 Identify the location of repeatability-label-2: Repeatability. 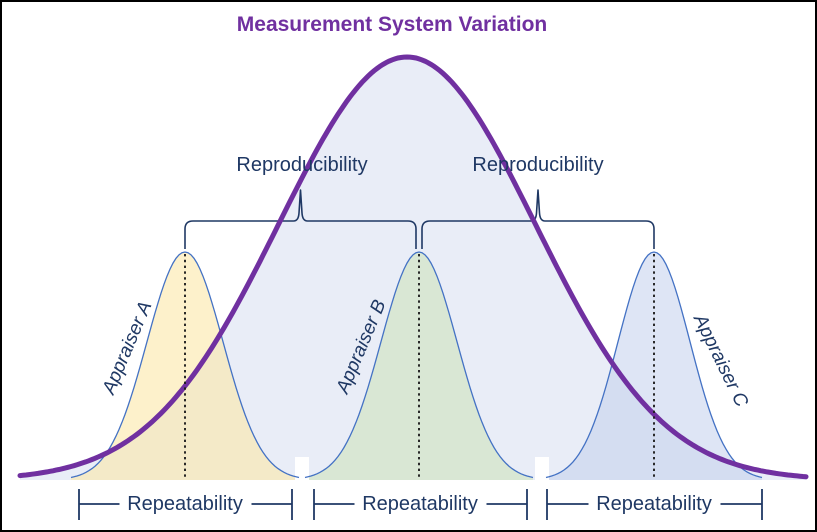
(420, 504).